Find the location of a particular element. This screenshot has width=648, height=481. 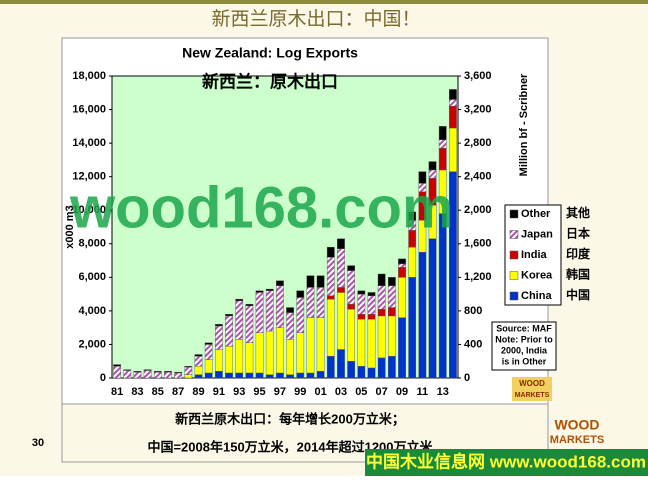

slide-title: 新西兰原木出口：中国！ is located at coordinates (315, 19).